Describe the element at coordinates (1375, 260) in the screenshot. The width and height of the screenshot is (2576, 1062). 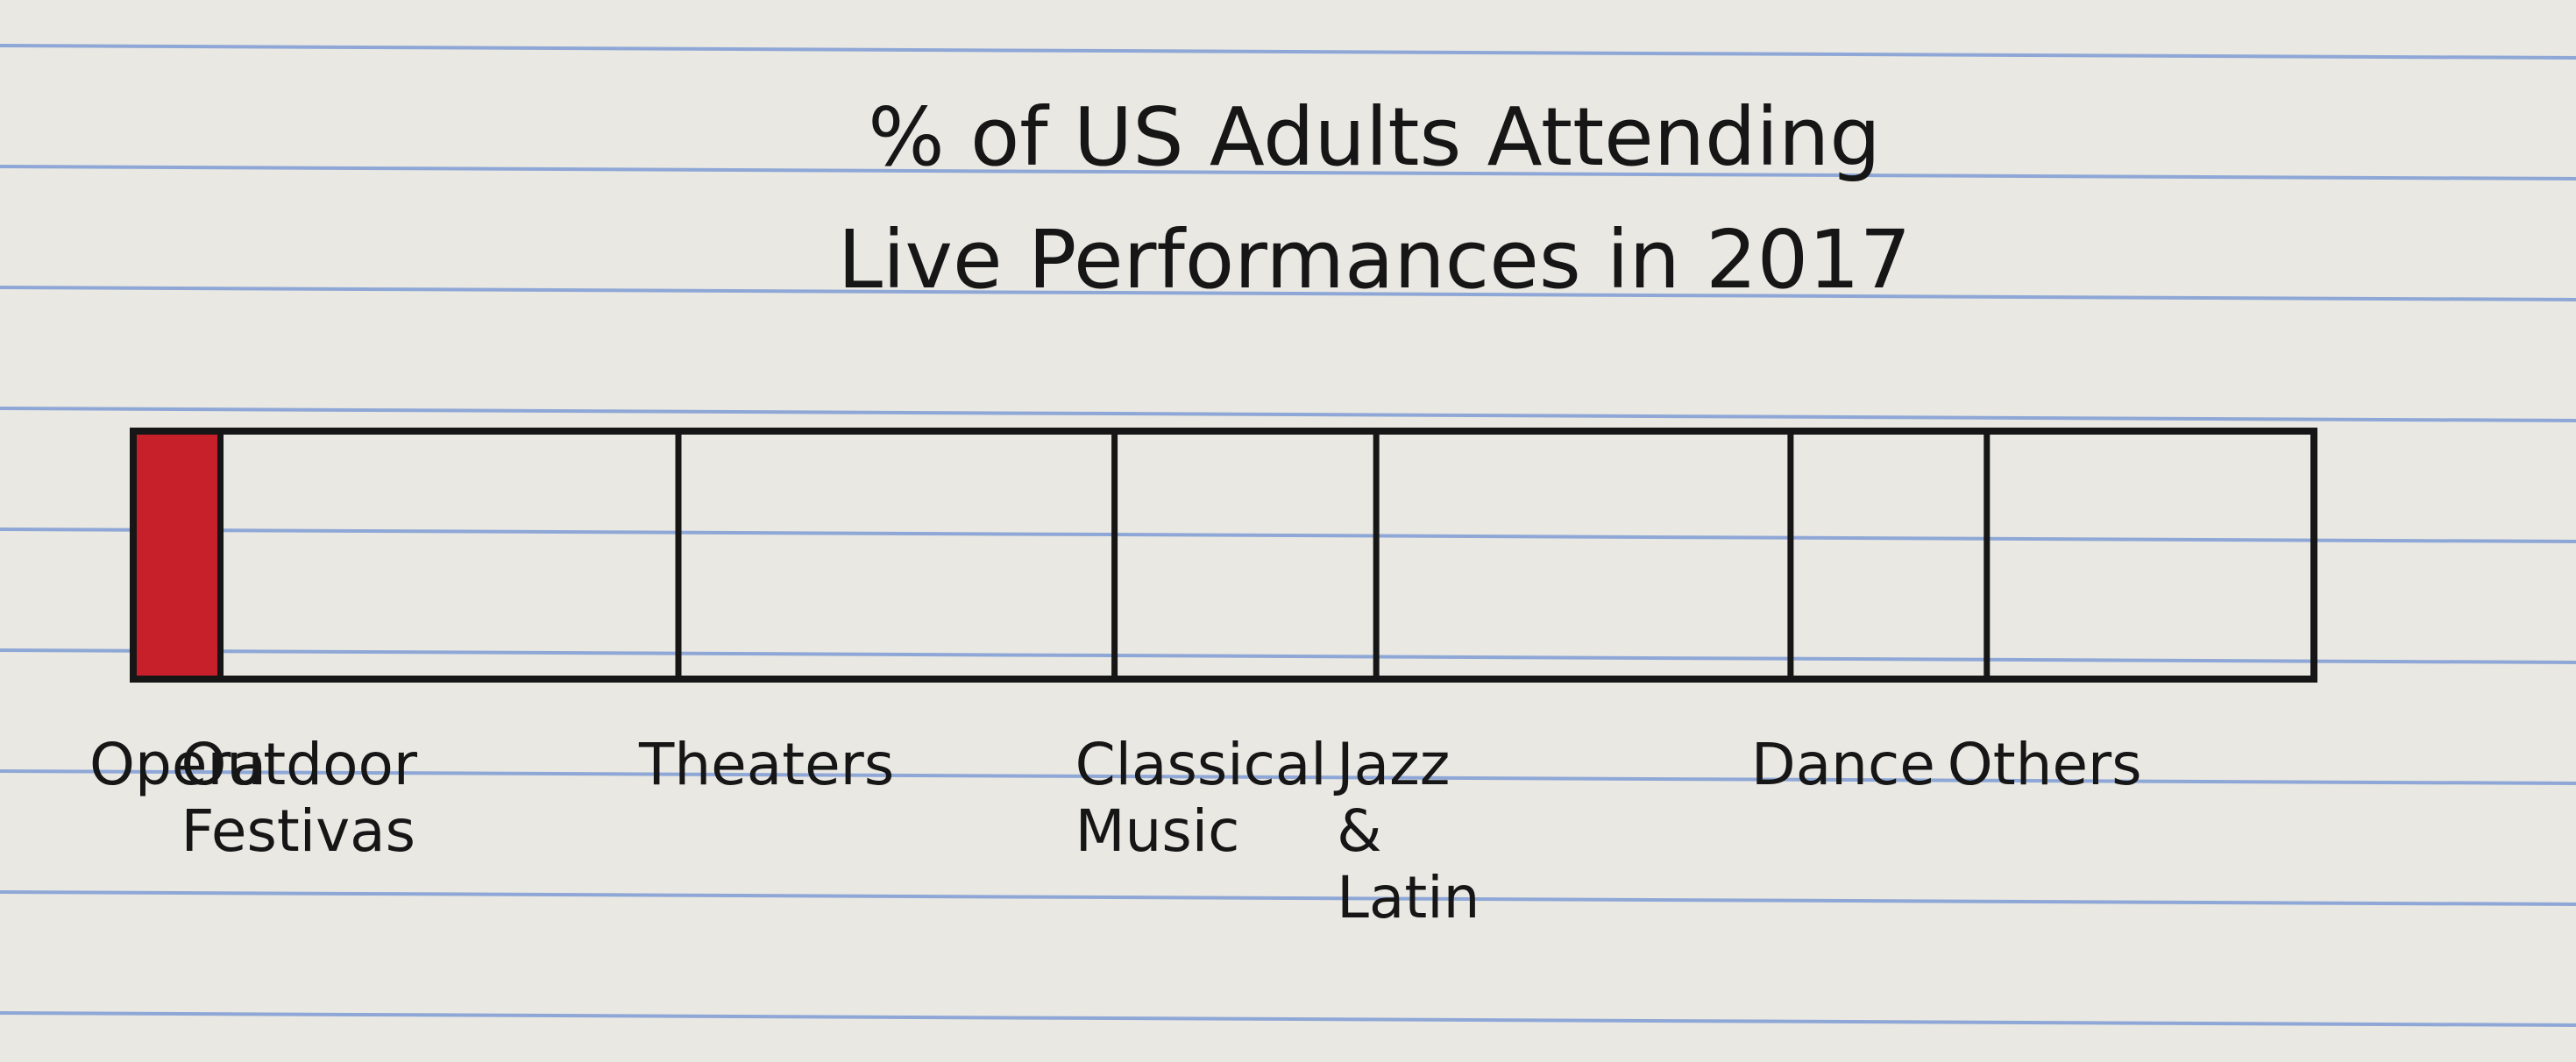
I see `chart-title-line-2: Live Performances in 2017` at that location.